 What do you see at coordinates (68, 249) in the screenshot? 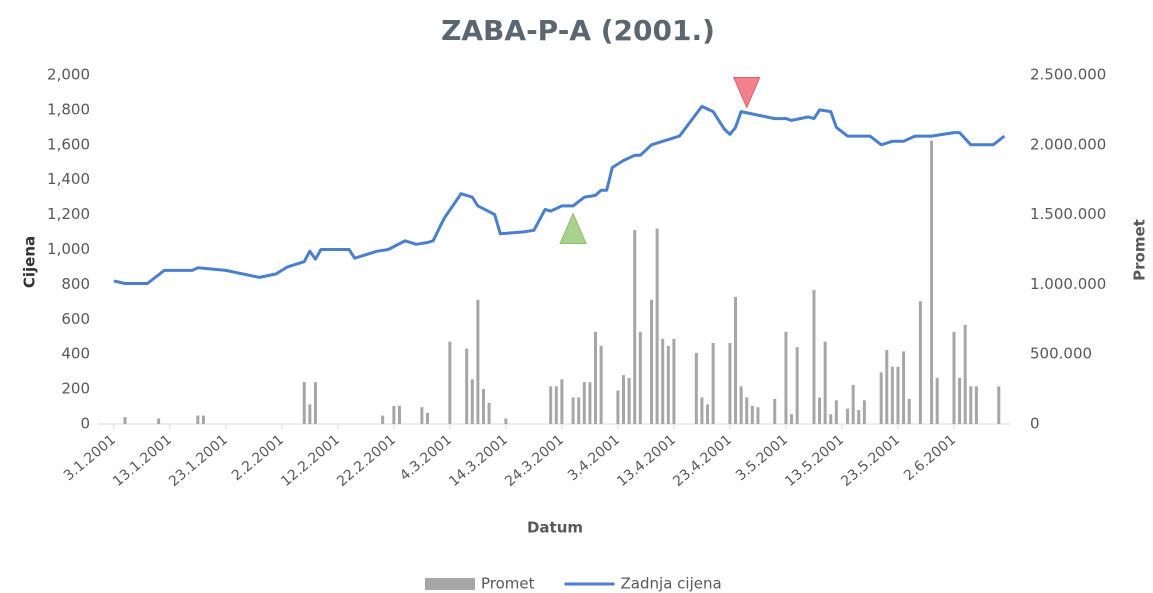
I see `y-tick-label: 1,000` at bounding box center [68, 249].